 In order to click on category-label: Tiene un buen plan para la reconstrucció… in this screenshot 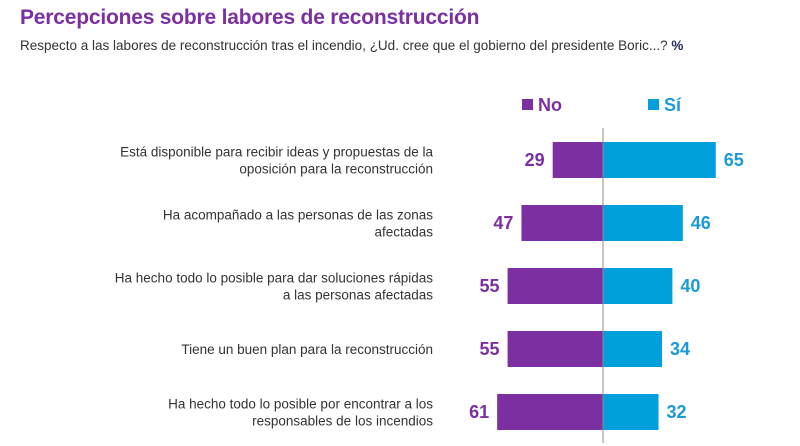, I will do `click(307, 349)`.